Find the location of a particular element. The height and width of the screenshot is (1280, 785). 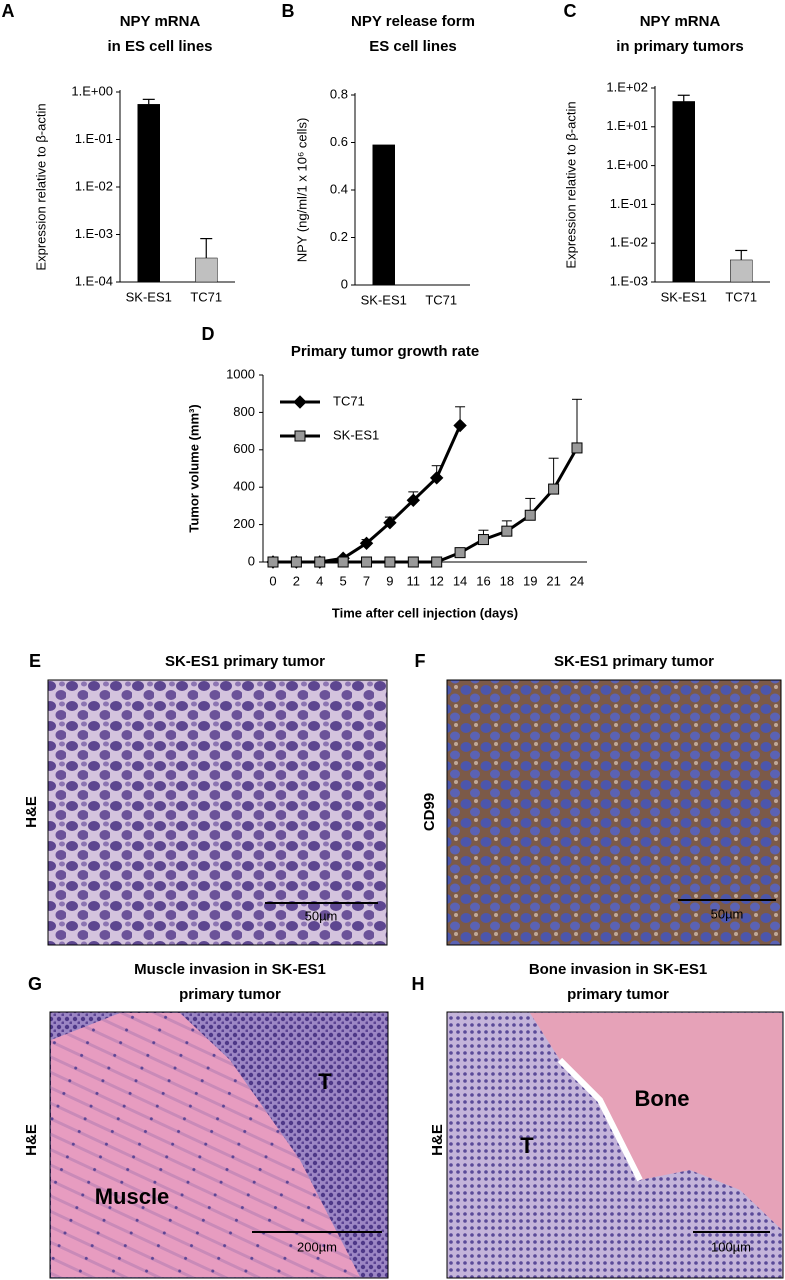

panel-title: Muscle invasion in SK-ES1 is located at coordinates (230, 969).